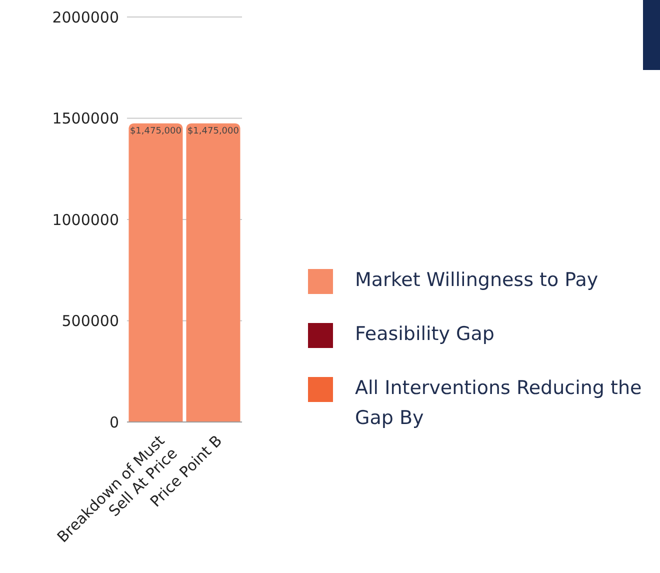 The width and height of the screenshot is (660, 573). What do you see at coordinates (85, 17) in the screenshot?
I see `y-tick-label: 2000000` at bounding box center [85, 17].